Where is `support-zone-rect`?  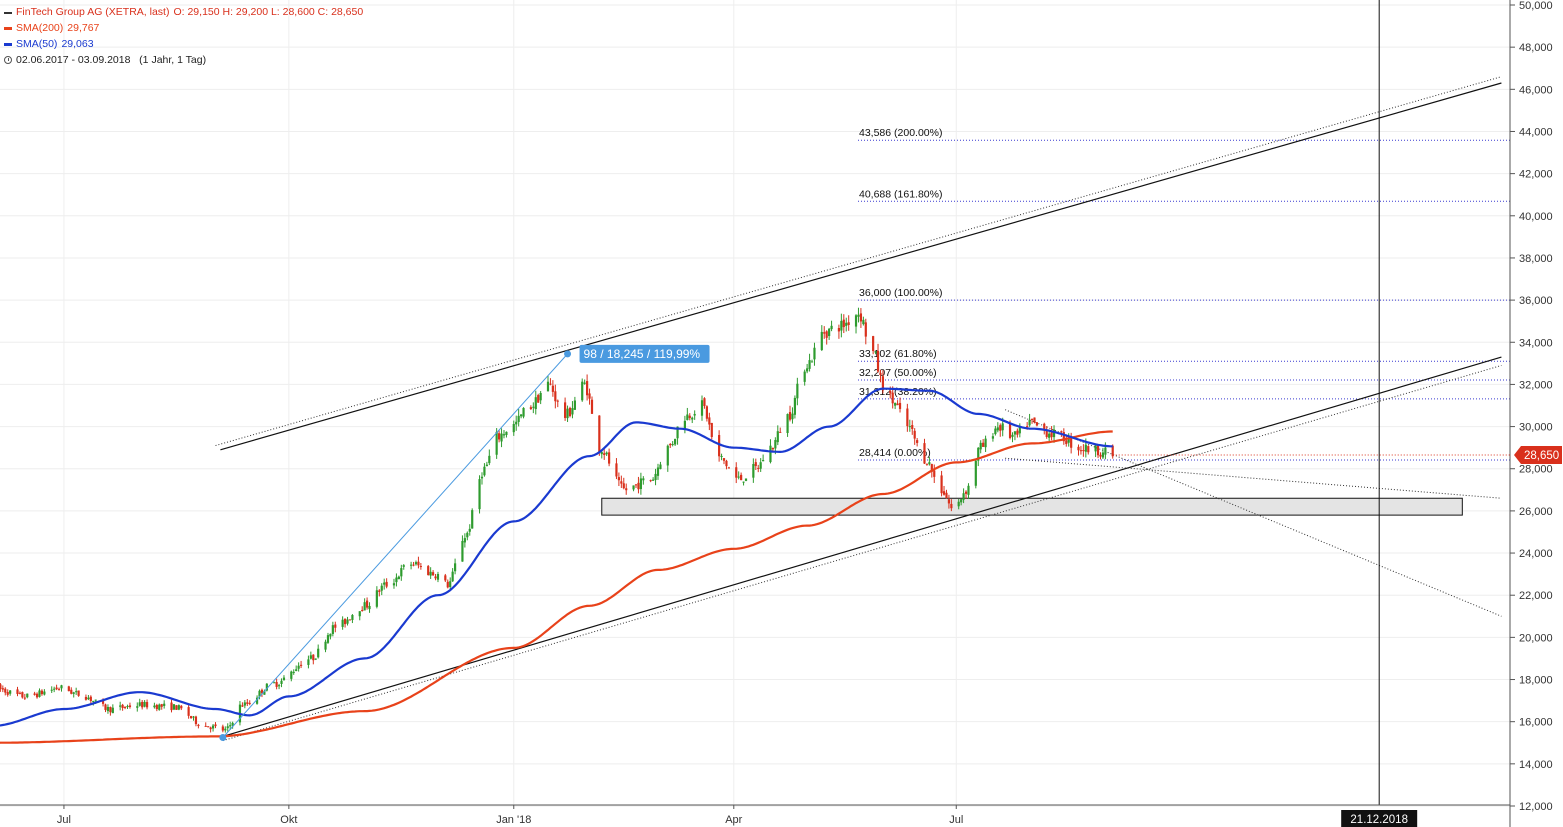
support-zone-rect is located at coordinates (1032, 506).